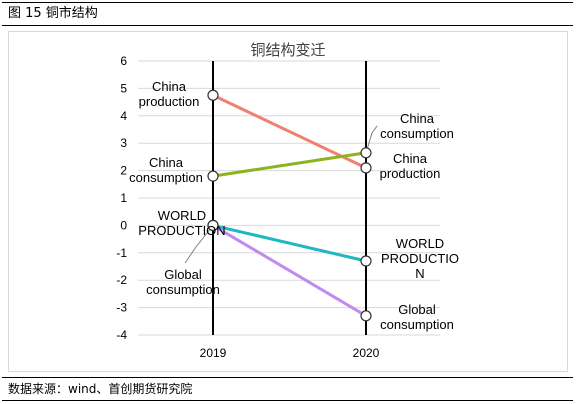 The image size is (576, 404). What do you see at coordinates (289, 271) in the screenshot?
I see `series-line-gc` at bounding box center [289, 271].